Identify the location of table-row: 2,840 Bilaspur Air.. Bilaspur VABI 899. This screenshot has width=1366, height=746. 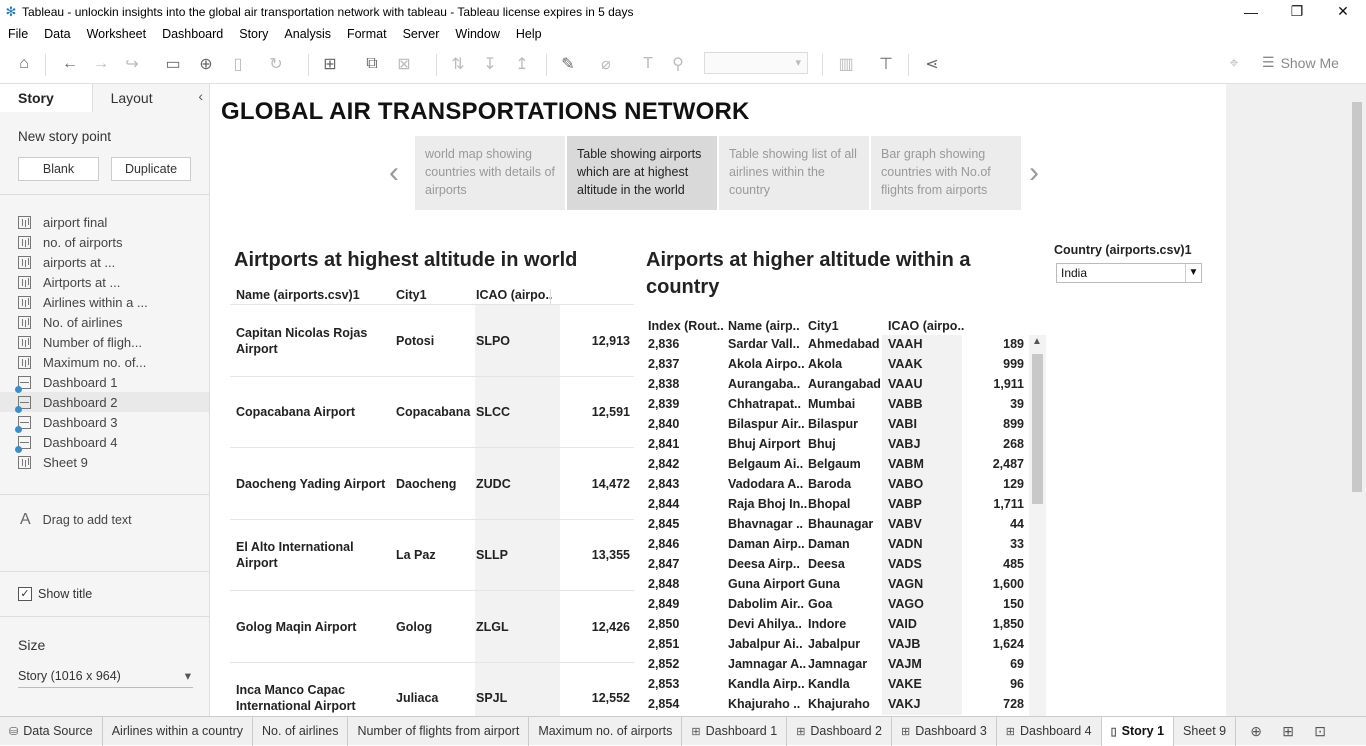
(835, 425).